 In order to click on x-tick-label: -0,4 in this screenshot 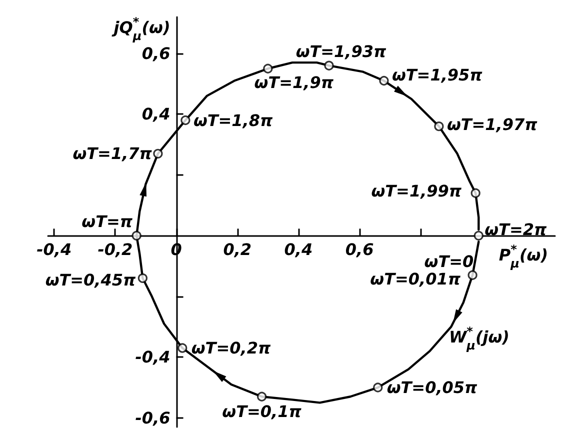, I will do `click(54, 250)`.